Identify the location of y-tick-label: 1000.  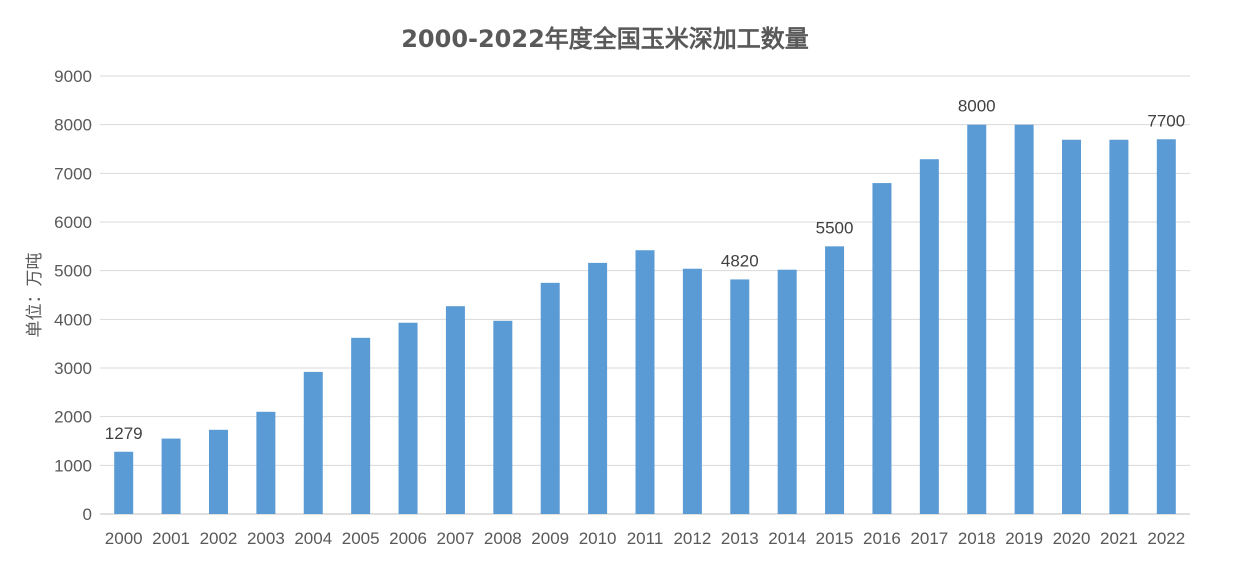
(73, 465).